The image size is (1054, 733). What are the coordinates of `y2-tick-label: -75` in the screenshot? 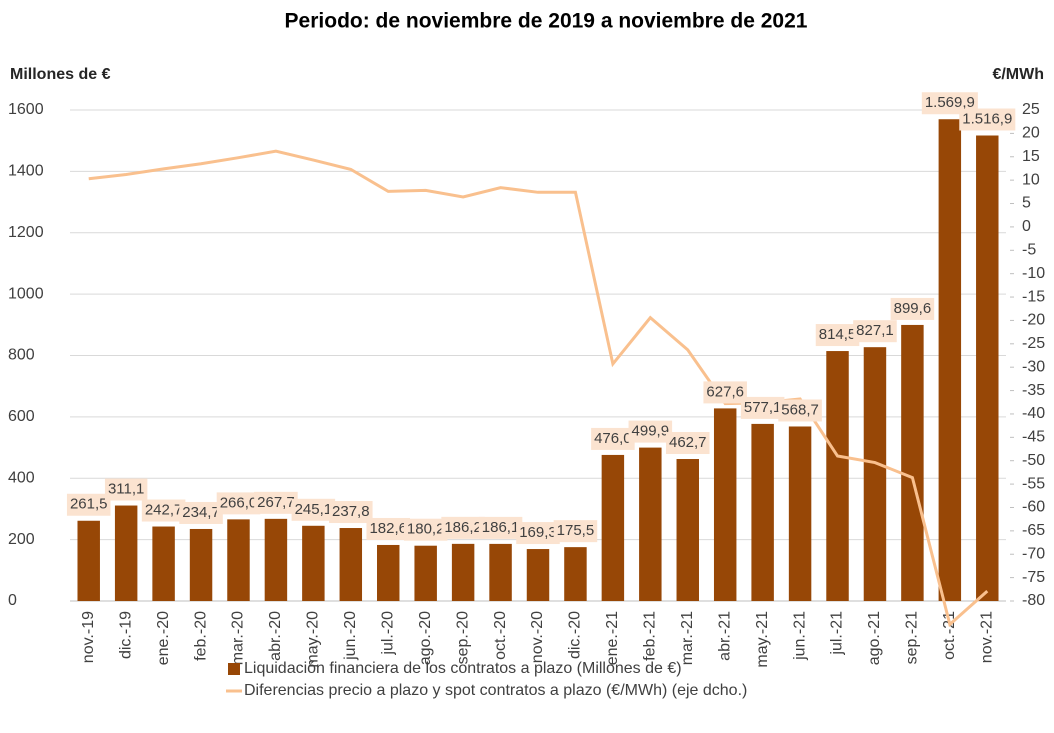 It's located at (1033, 577).